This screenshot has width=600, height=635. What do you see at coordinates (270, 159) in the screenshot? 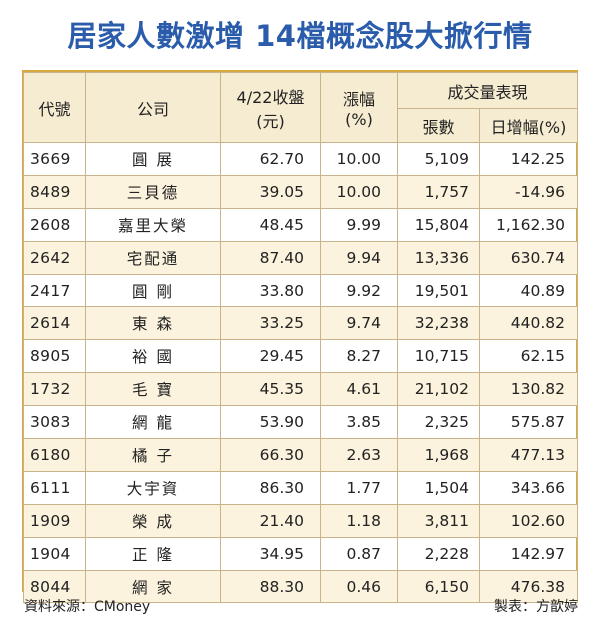
I see `cell-close: 62.70` at bounding box center [270, 159].